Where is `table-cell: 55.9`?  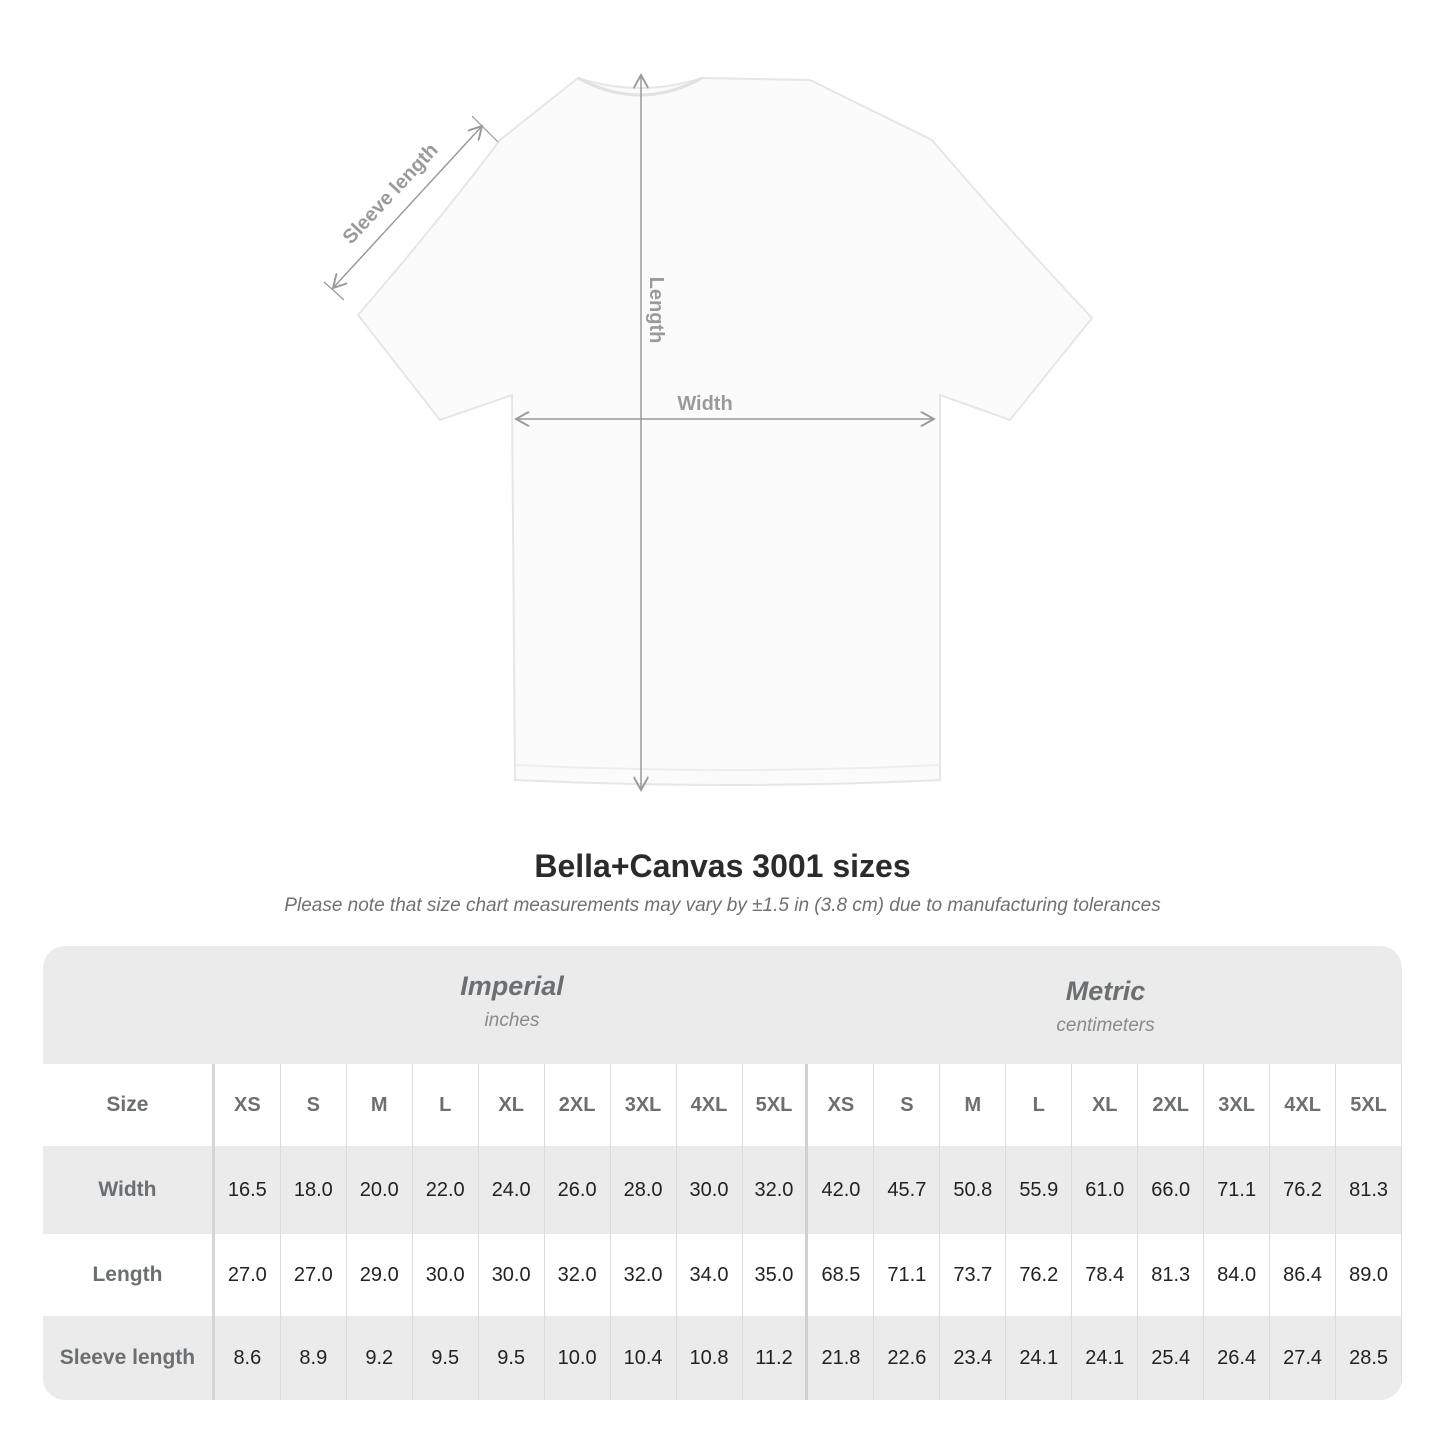 table-cell: 55.9 is located at coordinates (1039, 1190).